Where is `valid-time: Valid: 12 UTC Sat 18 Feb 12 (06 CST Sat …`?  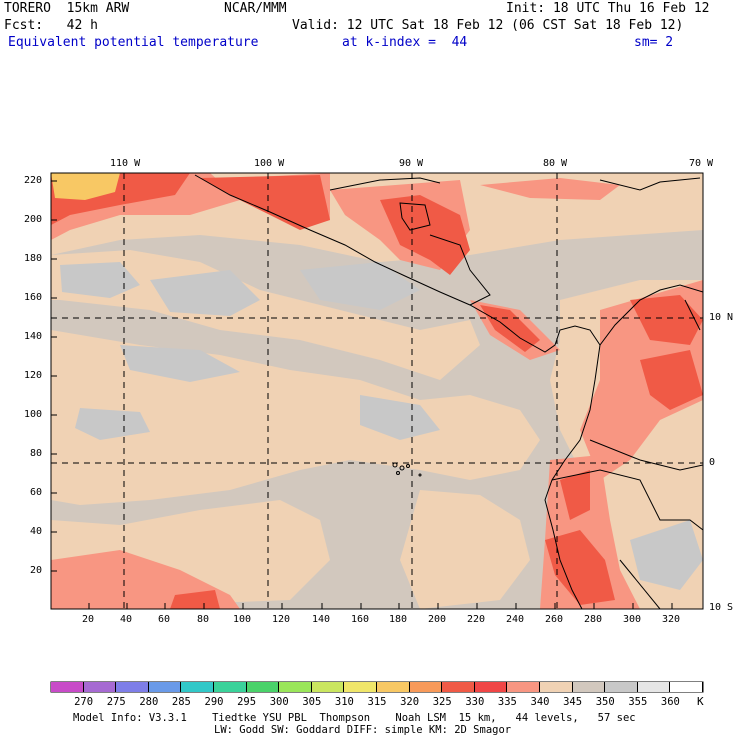
valid-time: Valid: 12 UTC Sat 18 Feb 12 (06 CST Sat … is located at coordinates (488, 25).